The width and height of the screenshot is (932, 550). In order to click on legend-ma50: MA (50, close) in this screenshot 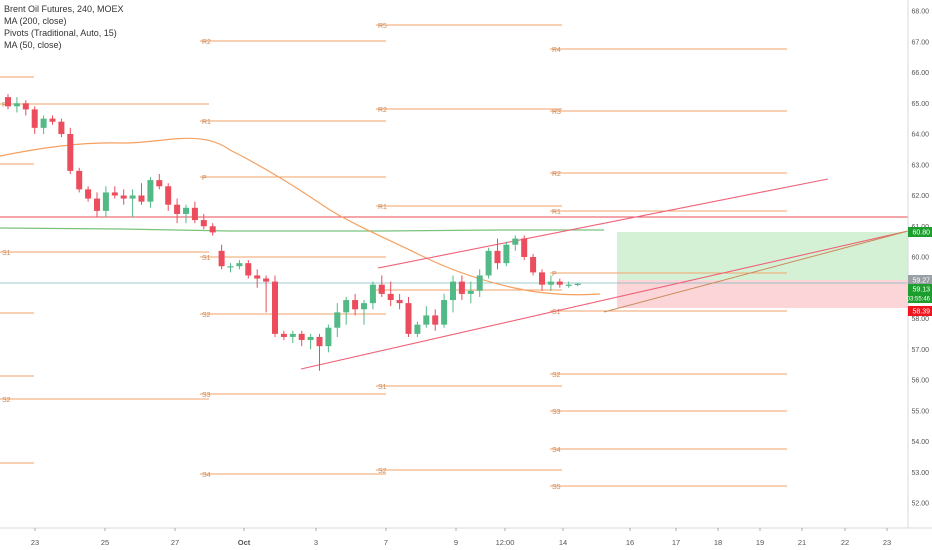, I will do `click(33, 45)`.